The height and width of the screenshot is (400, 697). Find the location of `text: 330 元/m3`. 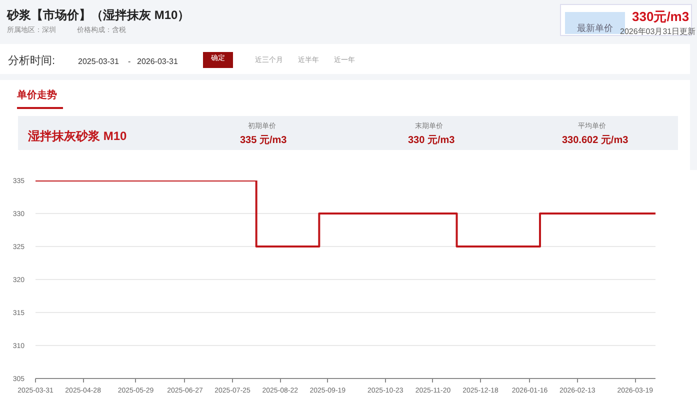

text: 330 元/m3 is located at coordinates (431, 141).